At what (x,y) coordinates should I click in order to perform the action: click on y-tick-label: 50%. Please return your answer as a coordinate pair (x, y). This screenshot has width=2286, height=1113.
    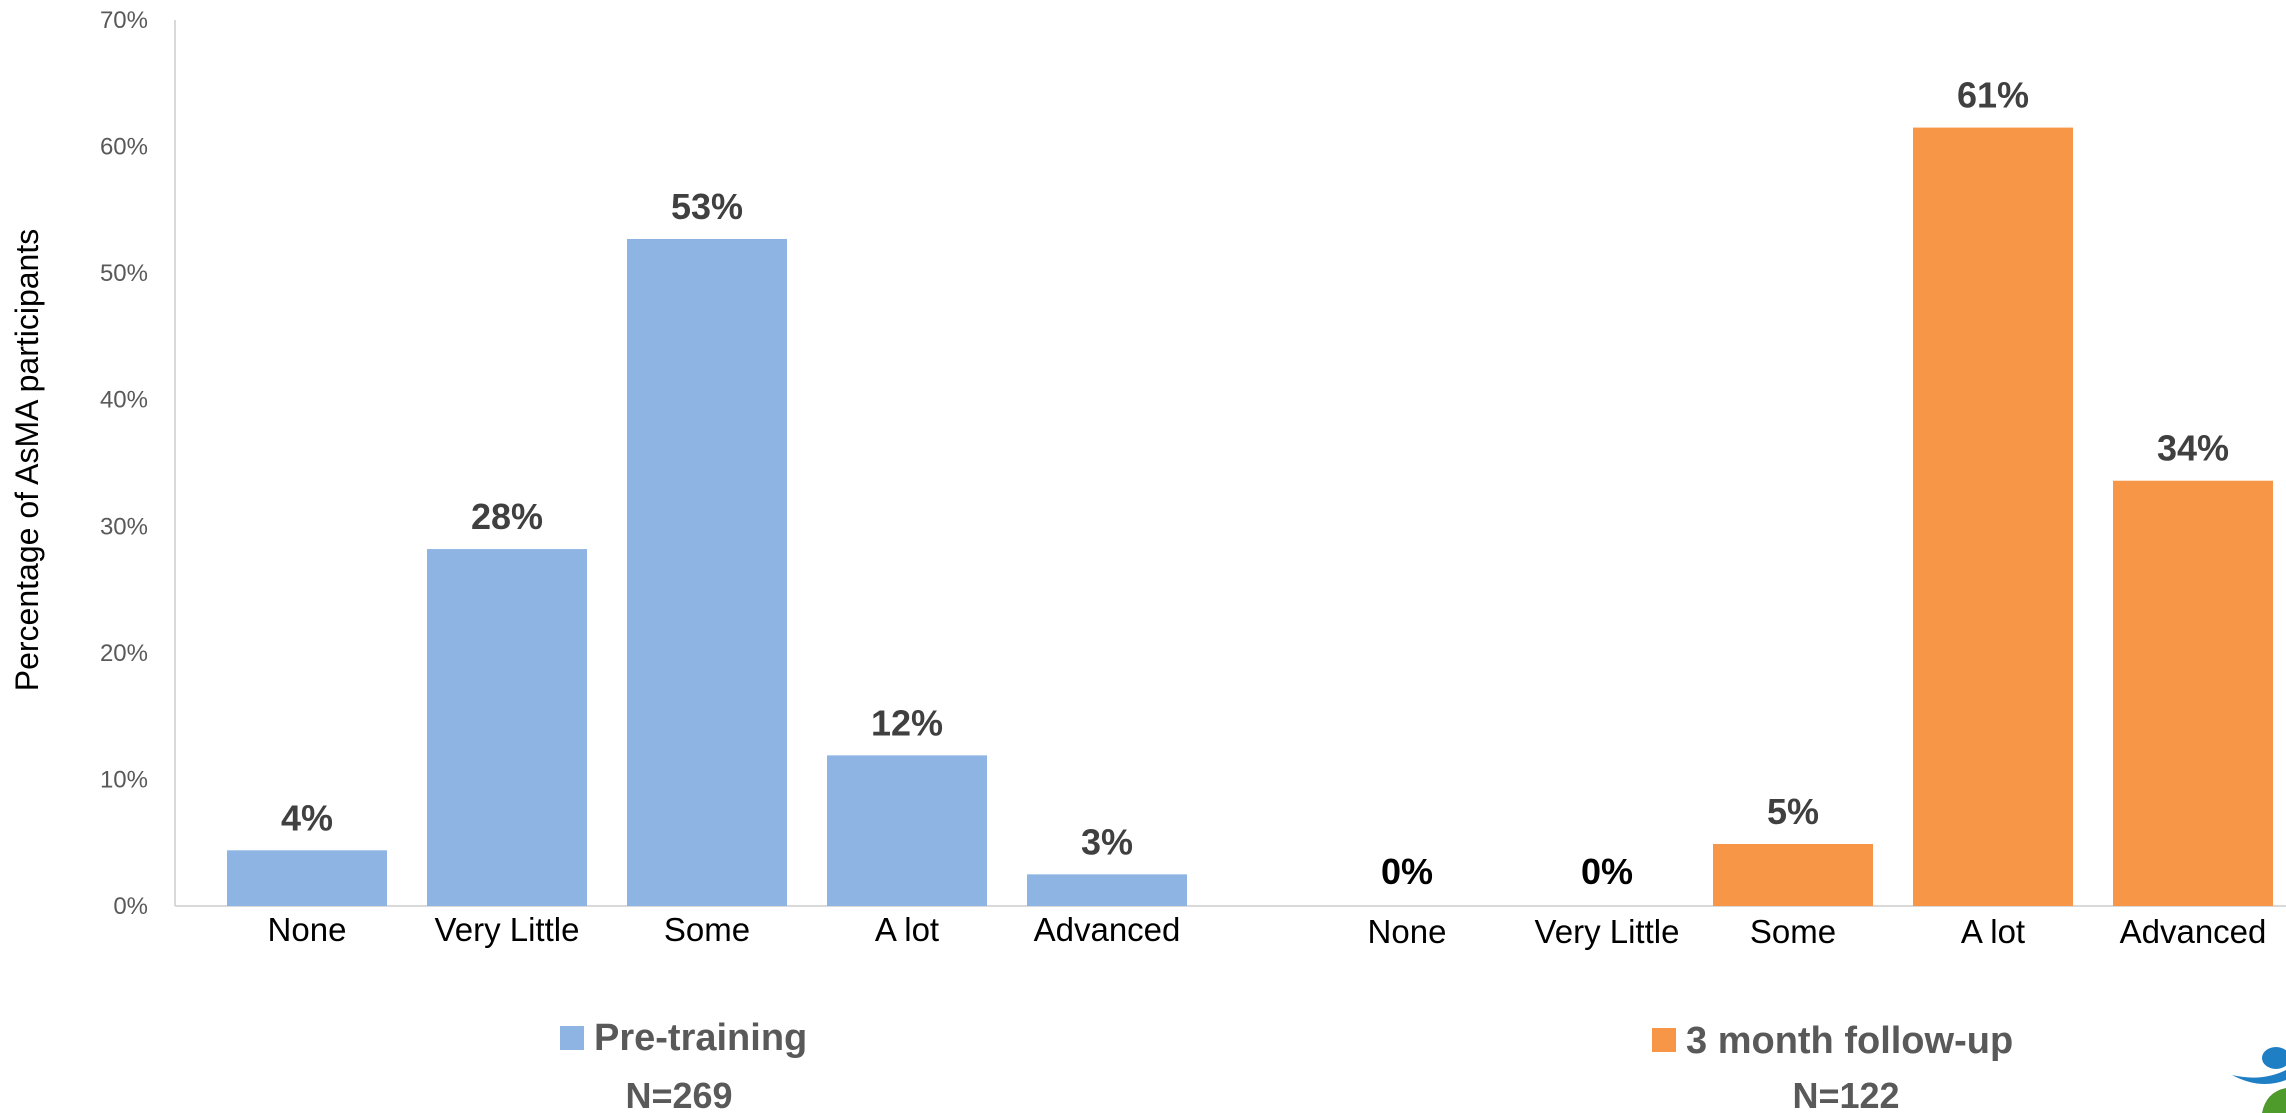
    Looking at the image, I should click on (124, 273).